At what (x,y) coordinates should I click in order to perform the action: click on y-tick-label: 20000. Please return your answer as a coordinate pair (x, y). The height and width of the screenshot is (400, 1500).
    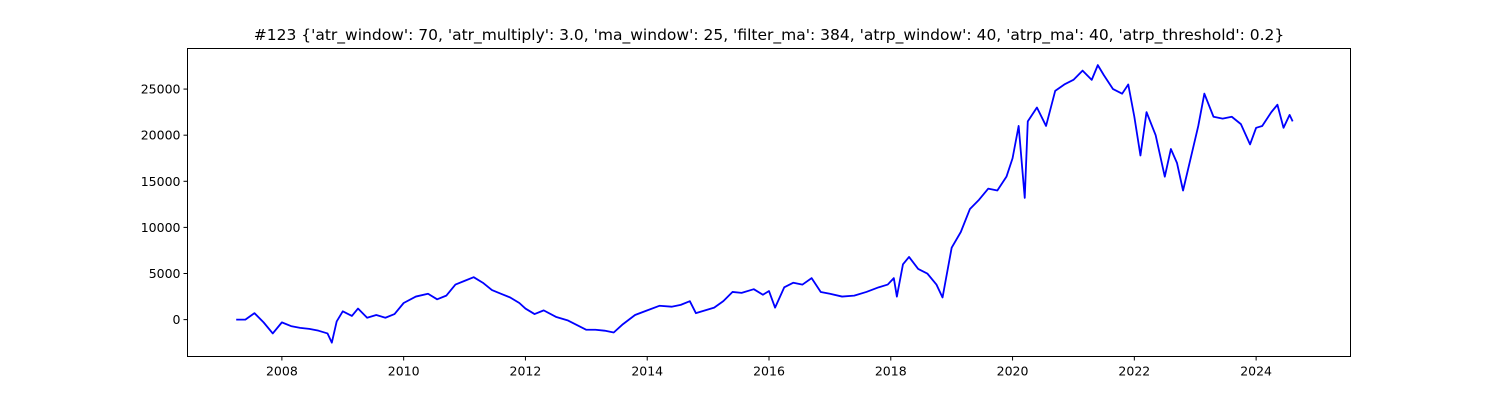
    Looking at the image, I should click on (161, 135).